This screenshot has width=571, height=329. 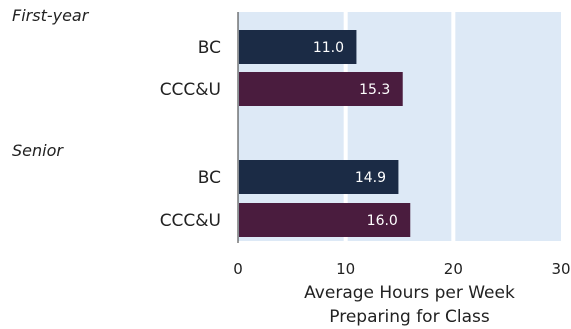 I want to click on x-axis: 0 10 20 30, so click(x=401, y=269).